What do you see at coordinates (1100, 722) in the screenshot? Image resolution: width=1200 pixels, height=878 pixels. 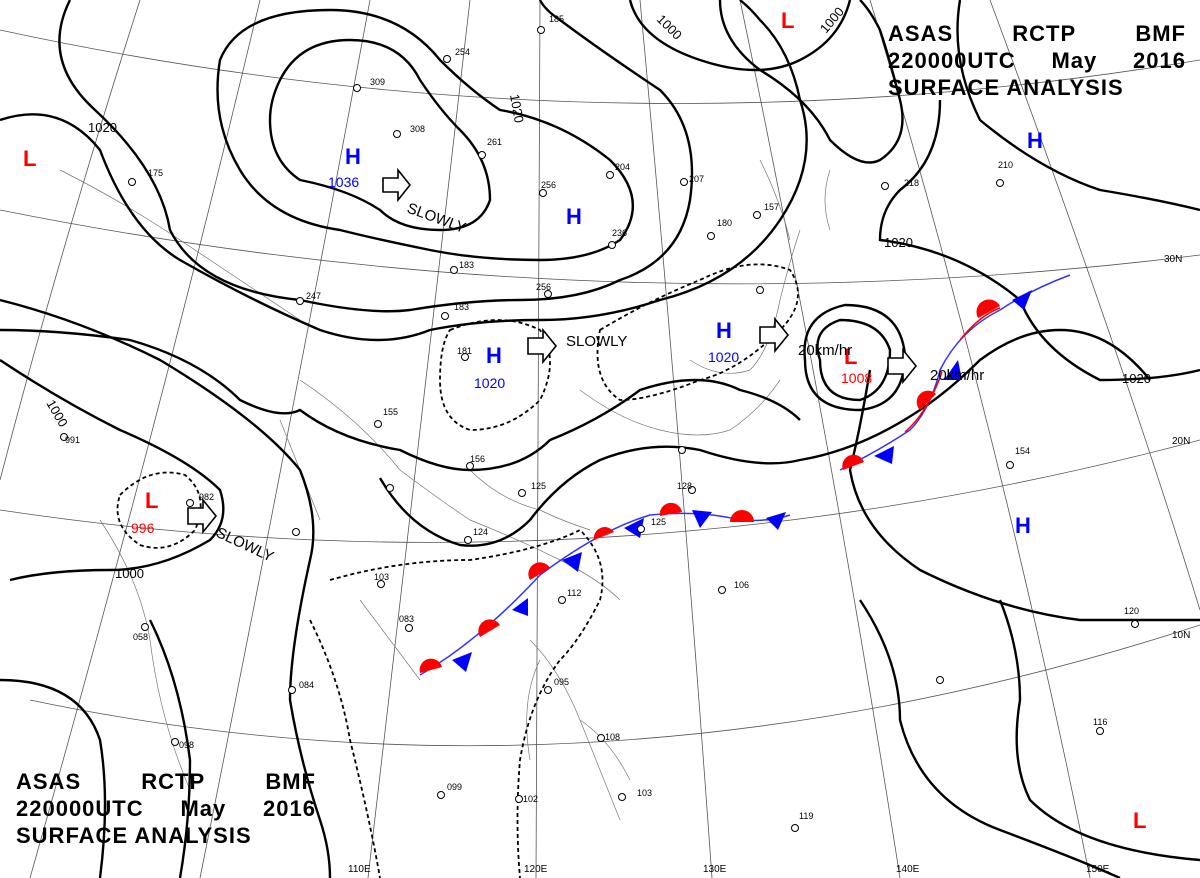 I see `station-pressure: 116` at bounding box center [1100, 722].